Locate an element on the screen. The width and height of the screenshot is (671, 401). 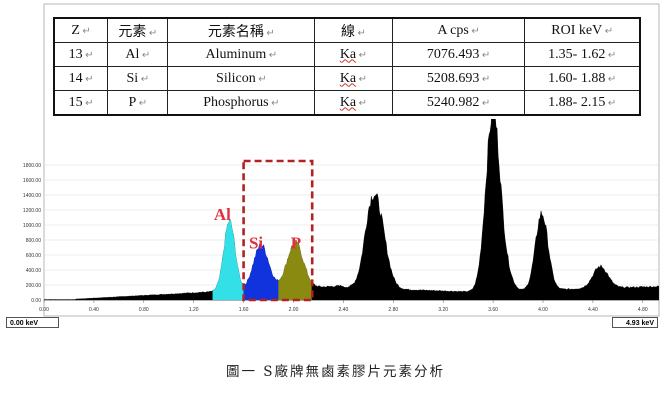
y-tick-label: 400.00 is located at coordinates (34, 271).